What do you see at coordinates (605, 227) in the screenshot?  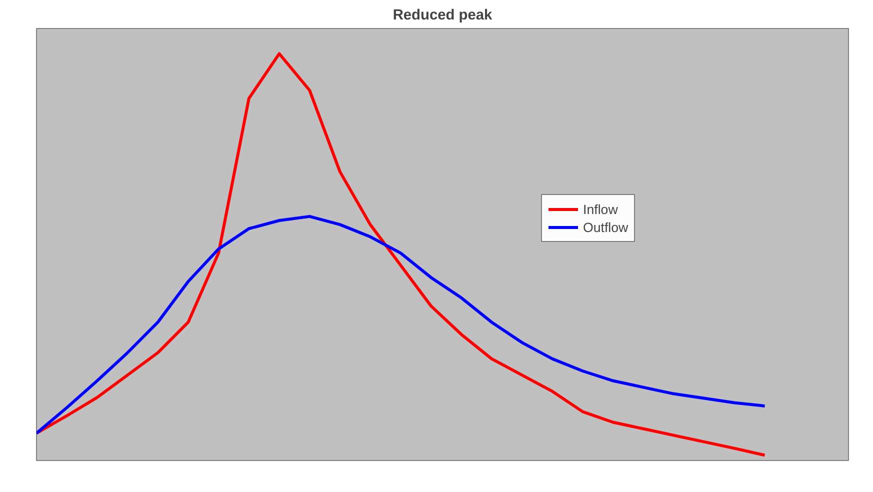 I see `legend-label: Outflow` at bounding box center [605, 227].